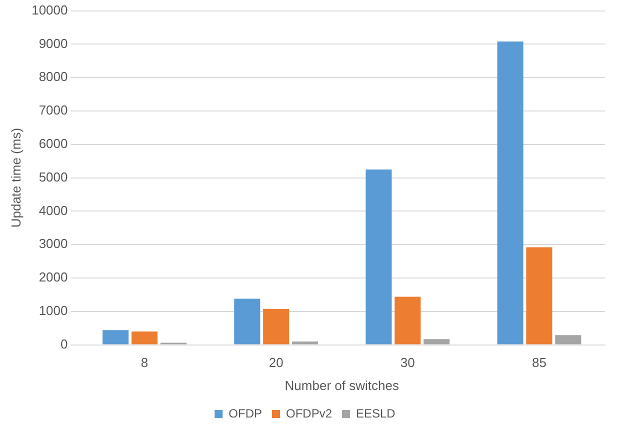 This screenshot has height=435, width=620. What do you see at coordinates (53, 176) in the screenshot?
I see `y-tick-label: 5000` at bounding box center [53, 176].